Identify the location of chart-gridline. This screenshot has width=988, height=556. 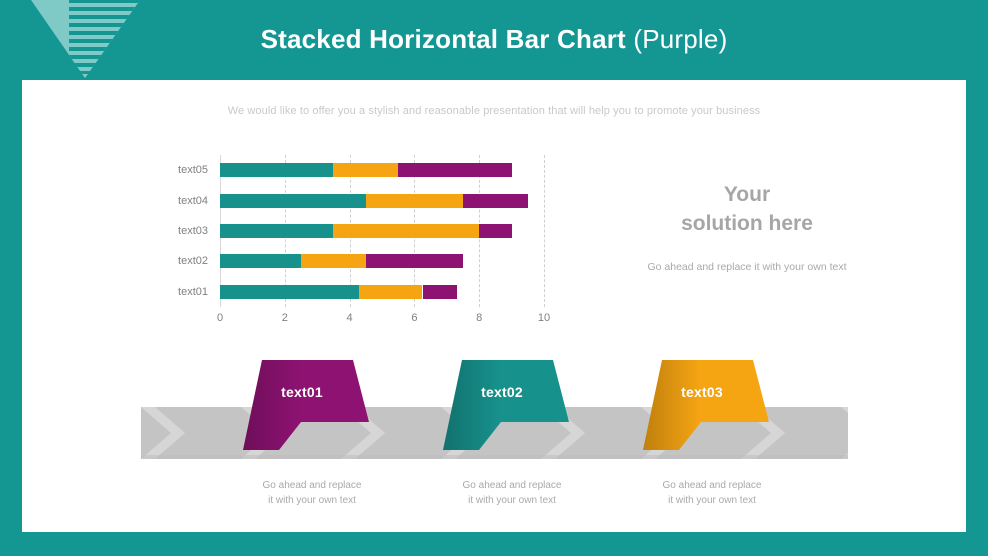
(544, 231).